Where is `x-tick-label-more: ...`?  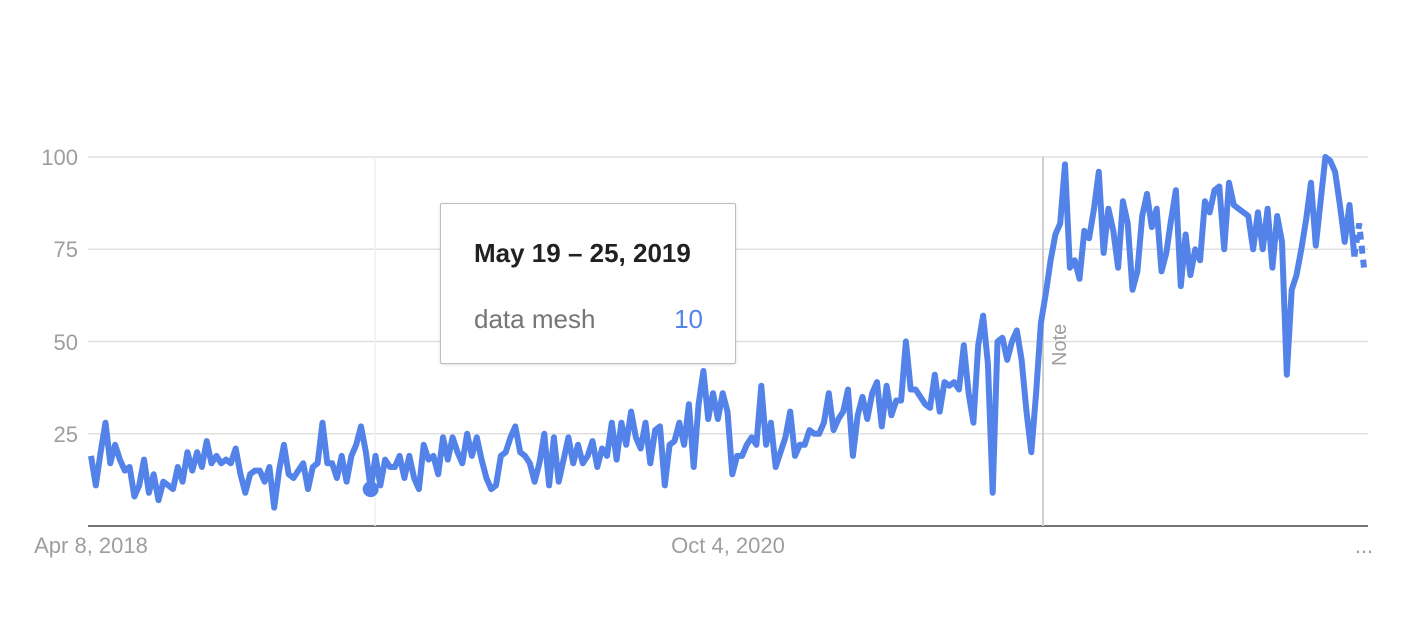 x-tick-label-more: ... is located at coordinates (1364, 545).